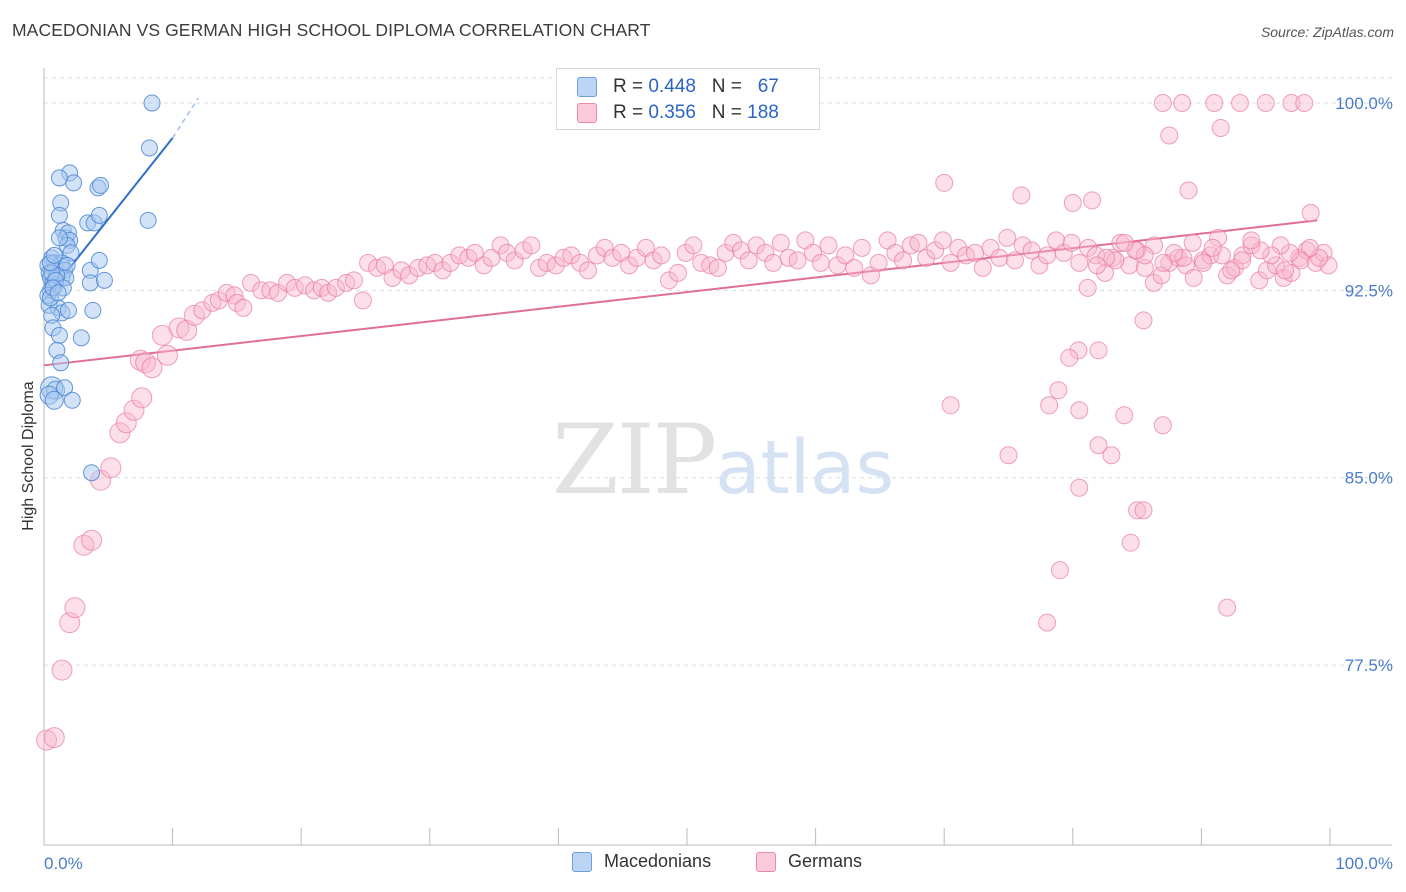  What do you see at coordinates (1369, 665) in the screenshot?
I see `y-tick-label: 77.5%` at bounding box center [1369, 665].